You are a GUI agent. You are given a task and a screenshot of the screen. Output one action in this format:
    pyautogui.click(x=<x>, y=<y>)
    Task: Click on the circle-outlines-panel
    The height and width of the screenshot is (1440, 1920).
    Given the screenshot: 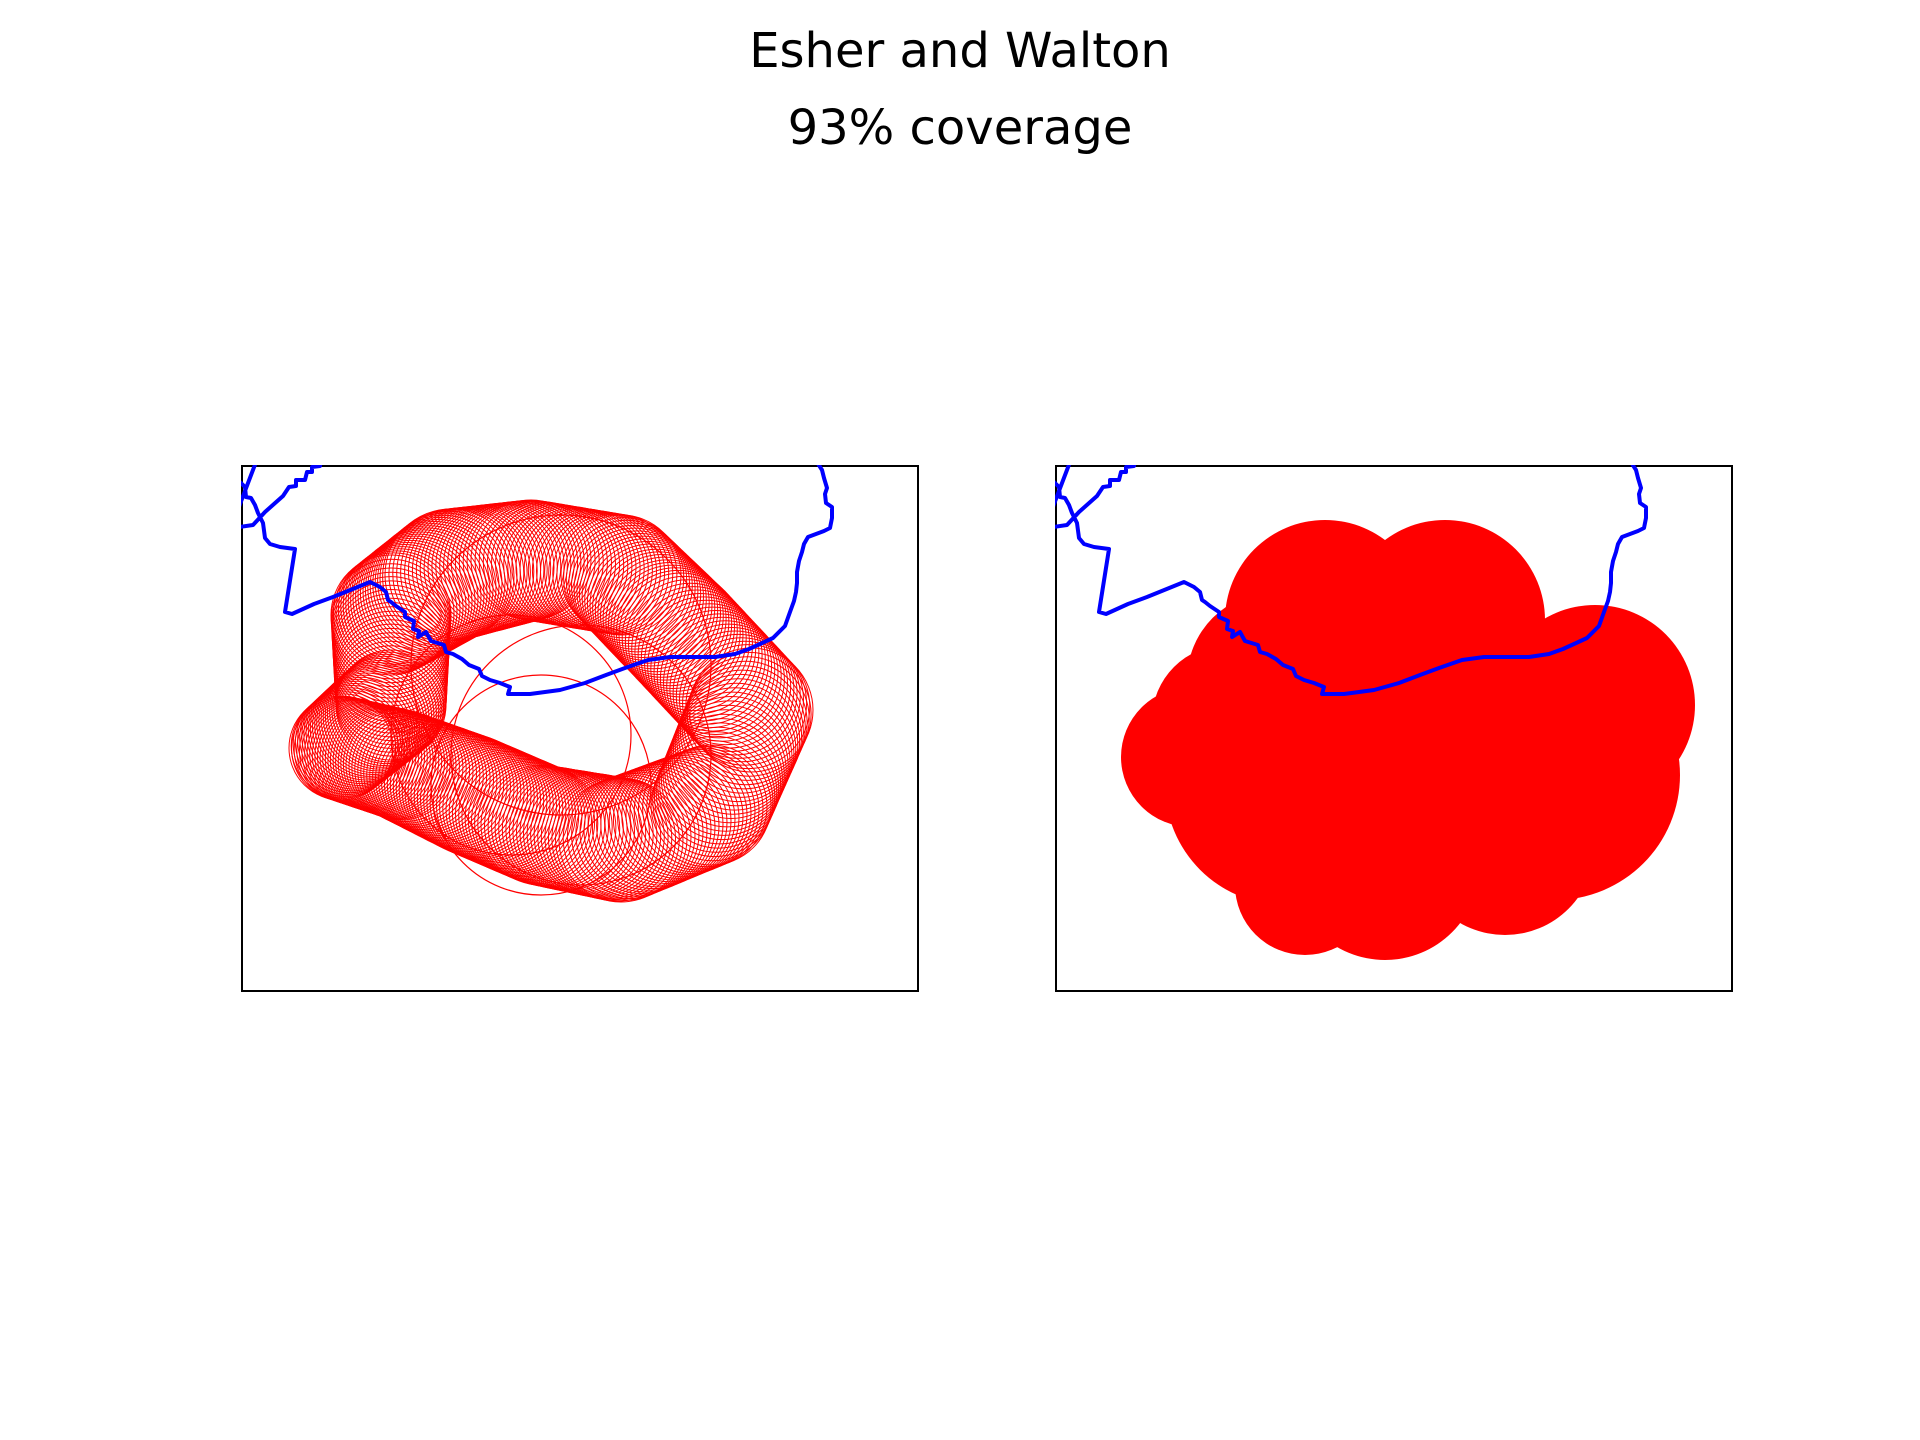 What is the action you would take?
    pyautogui.click(x=580, y=728)
    